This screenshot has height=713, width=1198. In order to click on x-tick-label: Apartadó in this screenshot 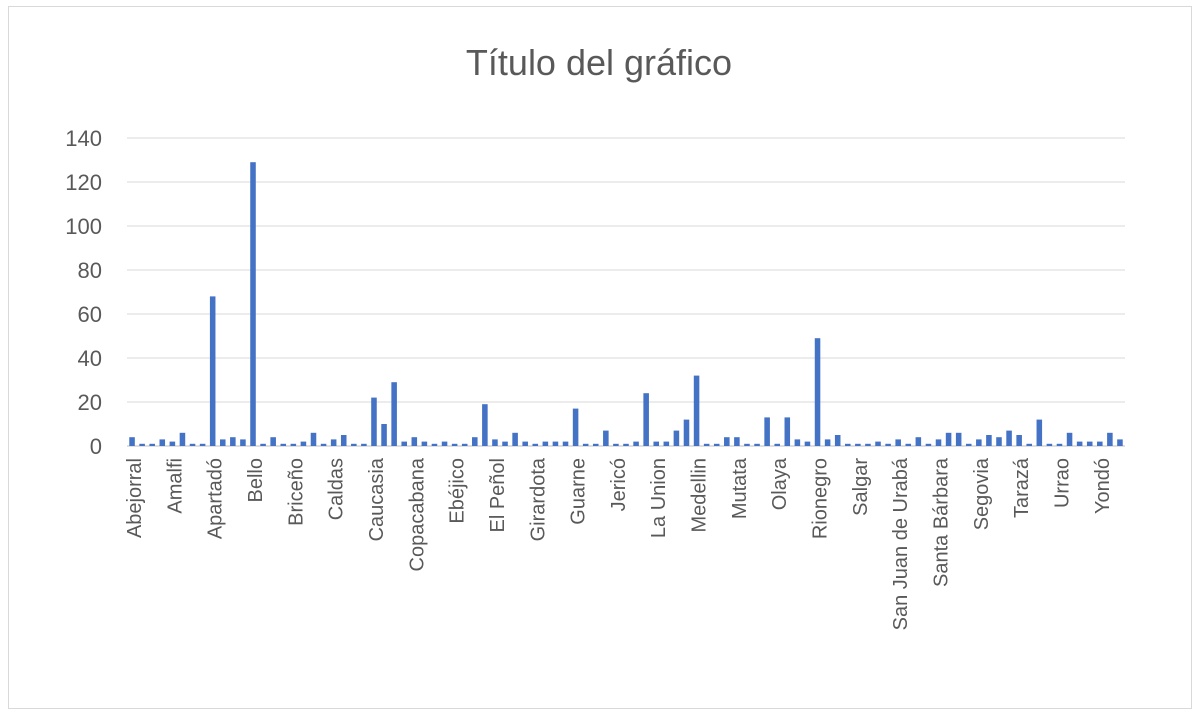, I will do `click(216, 498)`.